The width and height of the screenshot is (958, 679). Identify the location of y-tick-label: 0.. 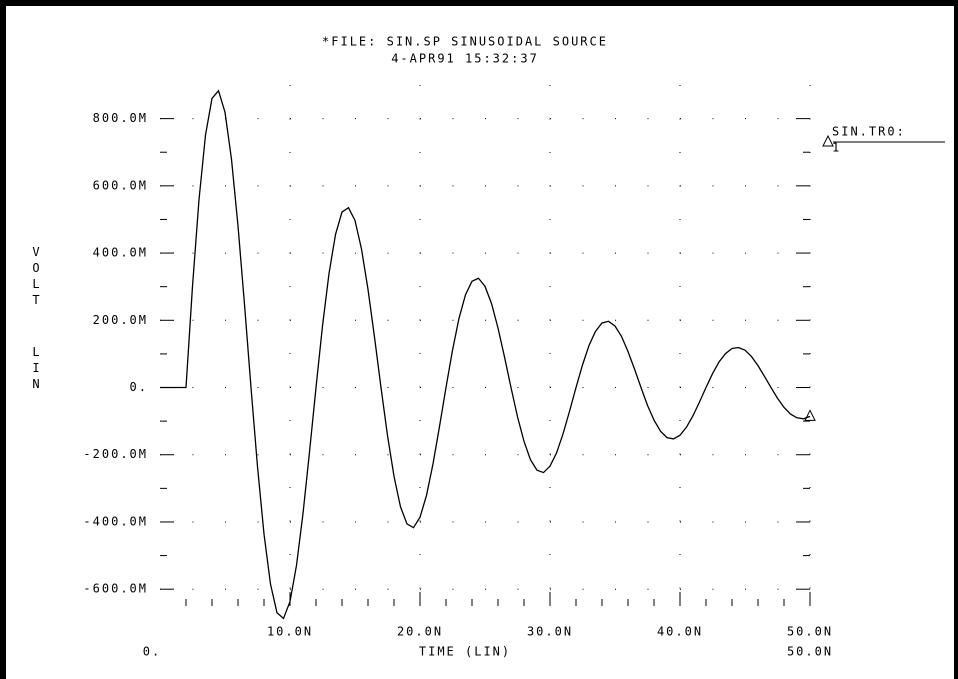
(139, 387).